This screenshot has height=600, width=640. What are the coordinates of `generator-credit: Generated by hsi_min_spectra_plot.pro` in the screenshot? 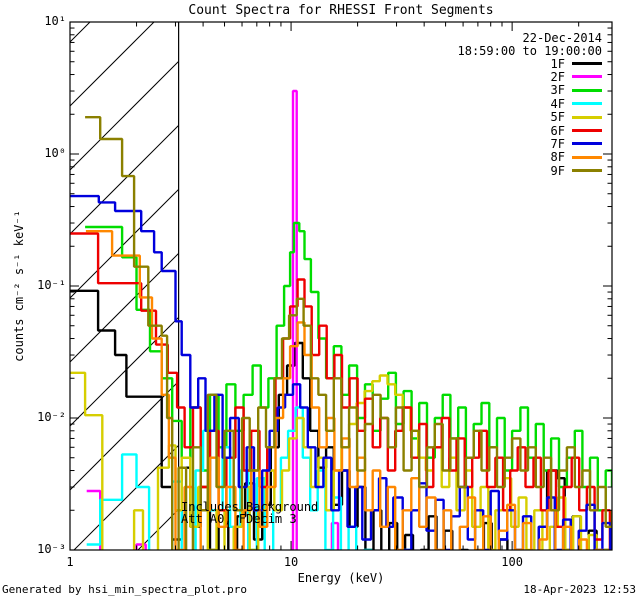 It's located at (125, 589).